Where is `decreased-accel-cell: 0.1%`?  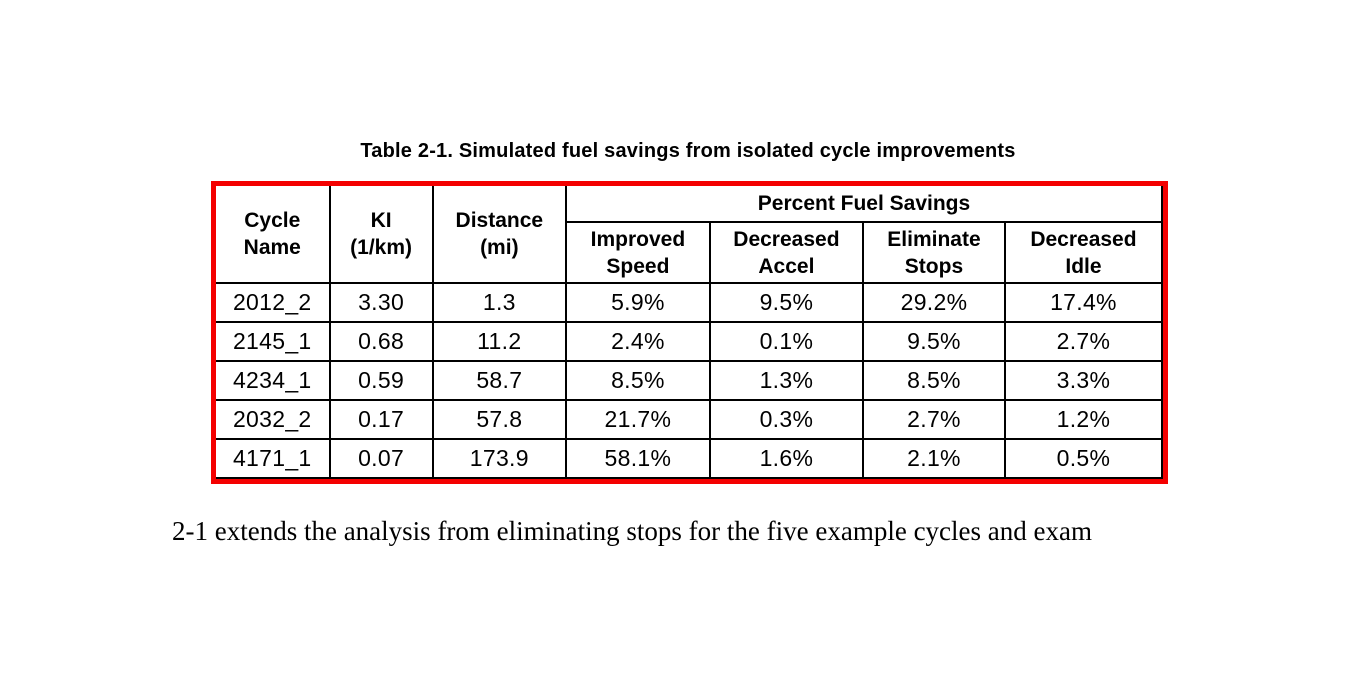
decreased-accel-cell: 0.1% is located at coordinates (786, 341).